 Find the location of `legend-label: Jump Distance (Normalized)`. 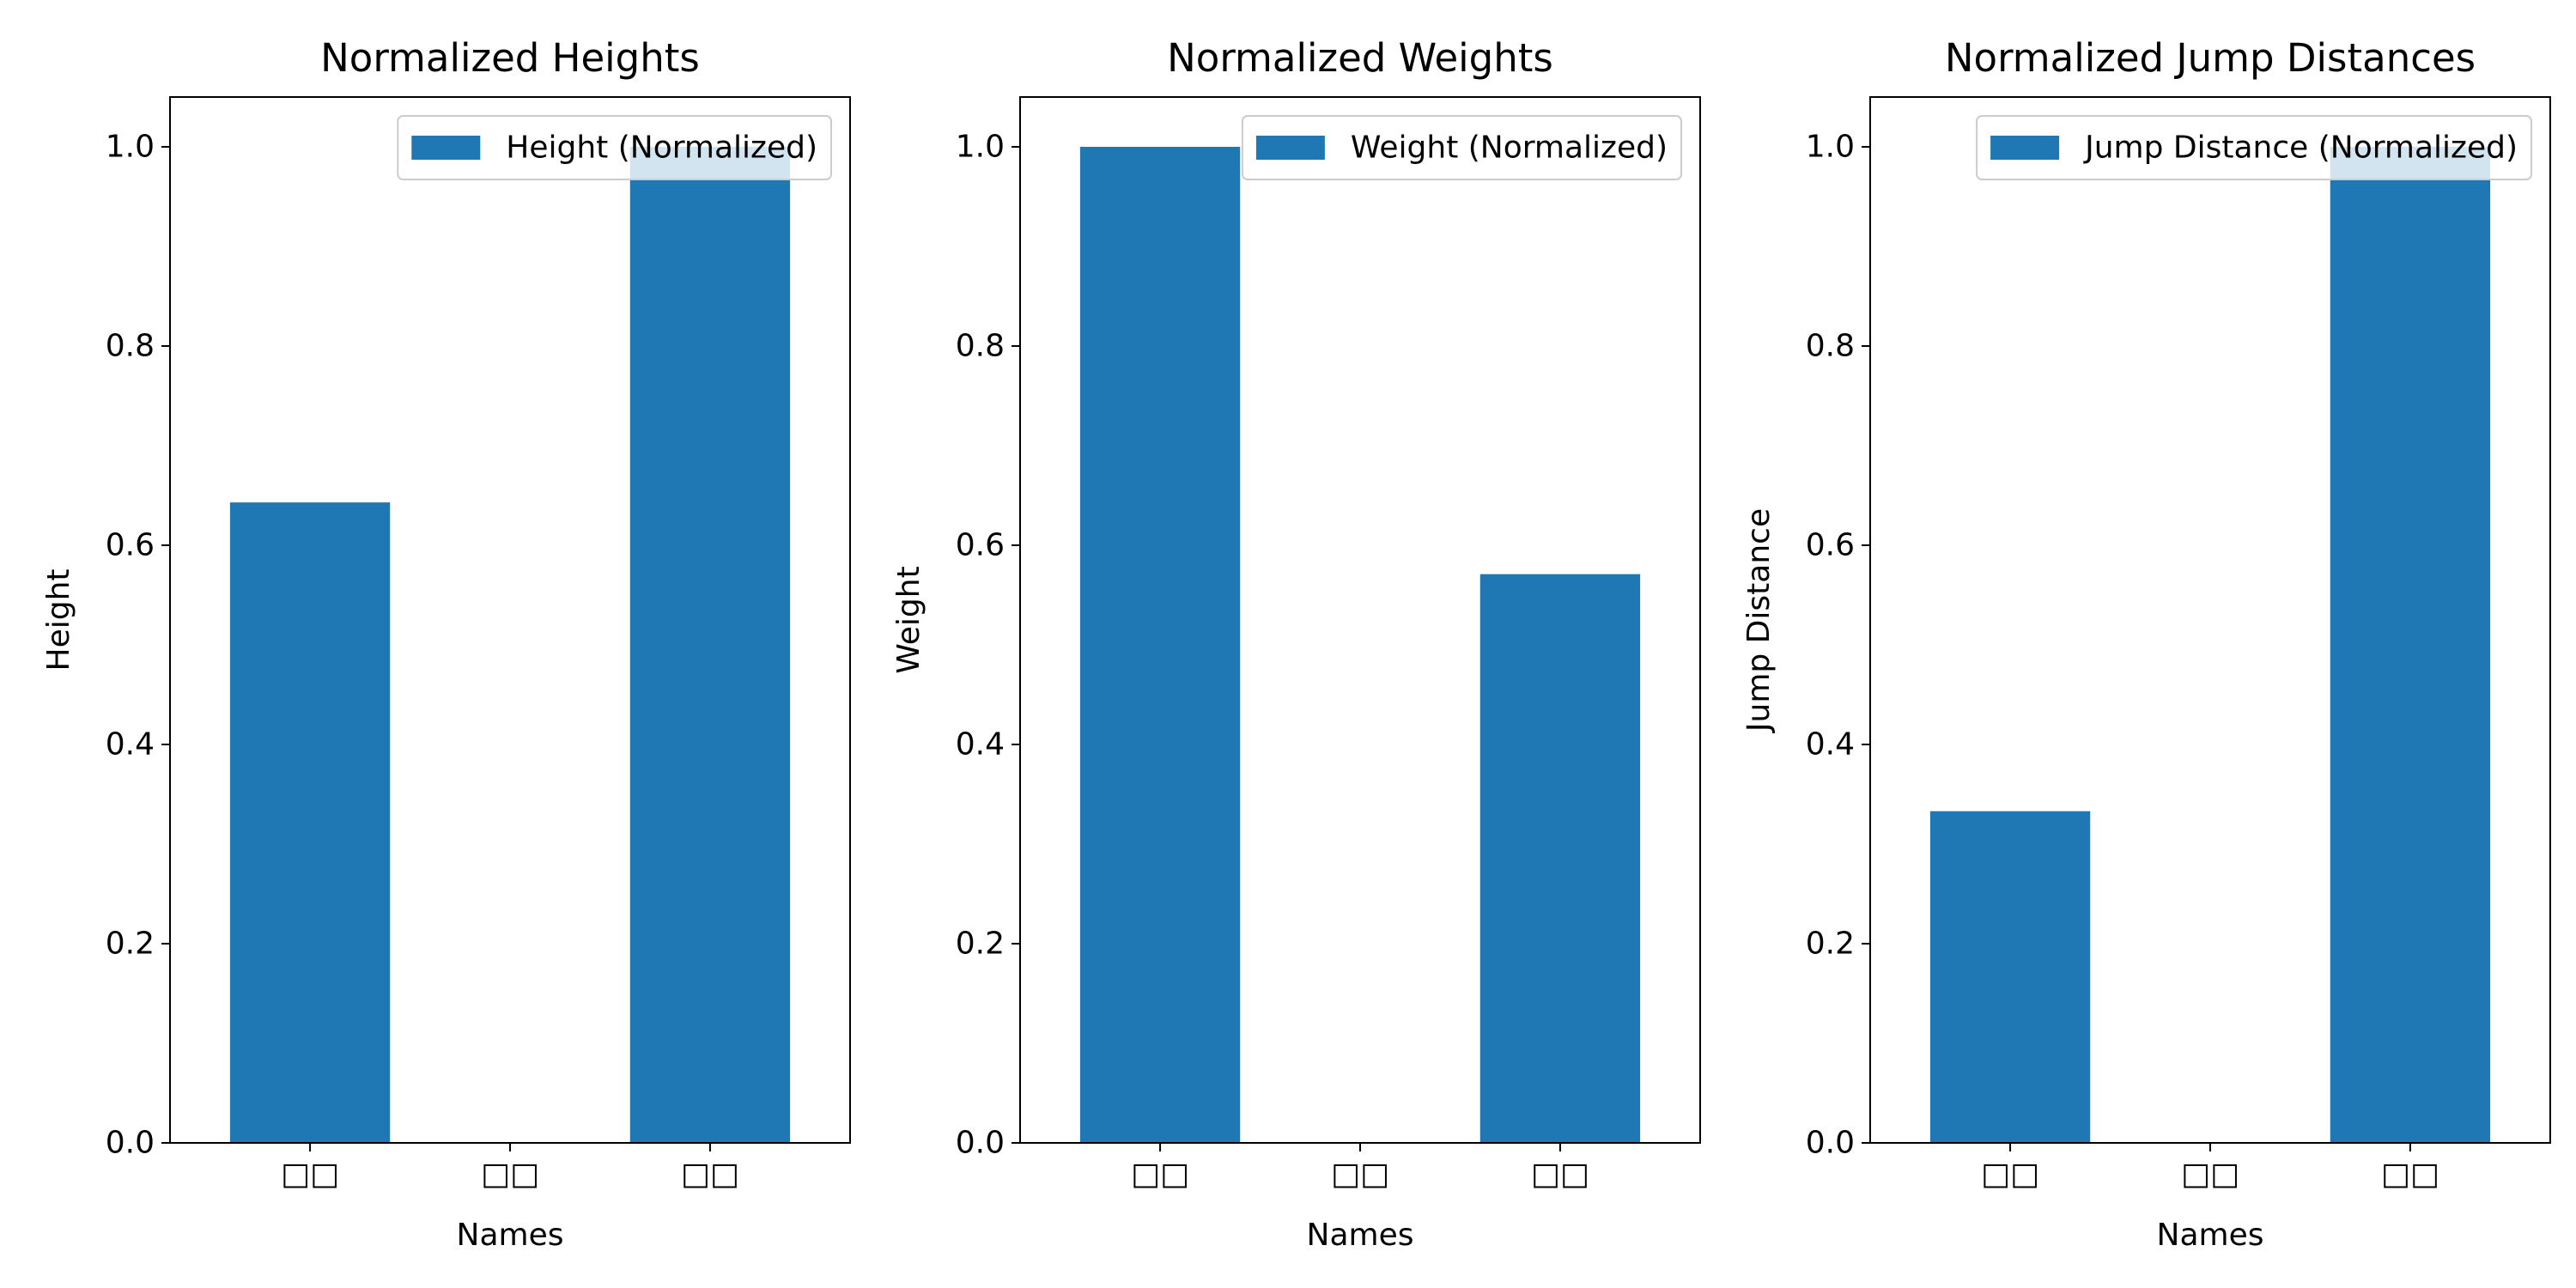

legend-label: Jump Distance (Normalized) is located at coordinates (2301, 148).